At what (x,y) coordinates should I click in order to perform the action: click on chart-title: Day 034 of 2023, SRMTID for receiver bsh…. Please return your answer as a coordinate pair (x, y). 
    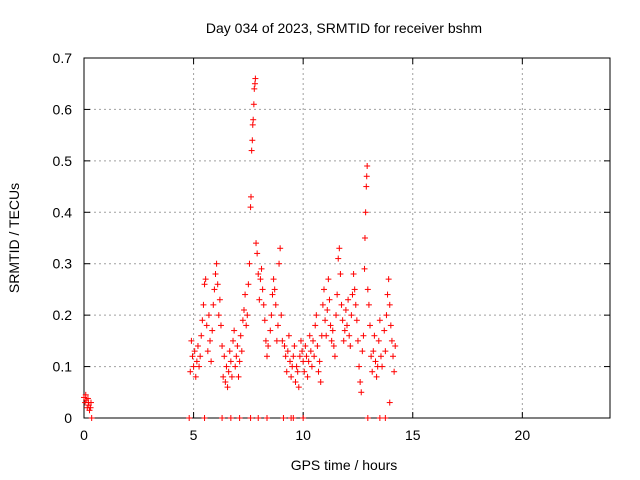
    Looking at the image, I should click on (344, 28).